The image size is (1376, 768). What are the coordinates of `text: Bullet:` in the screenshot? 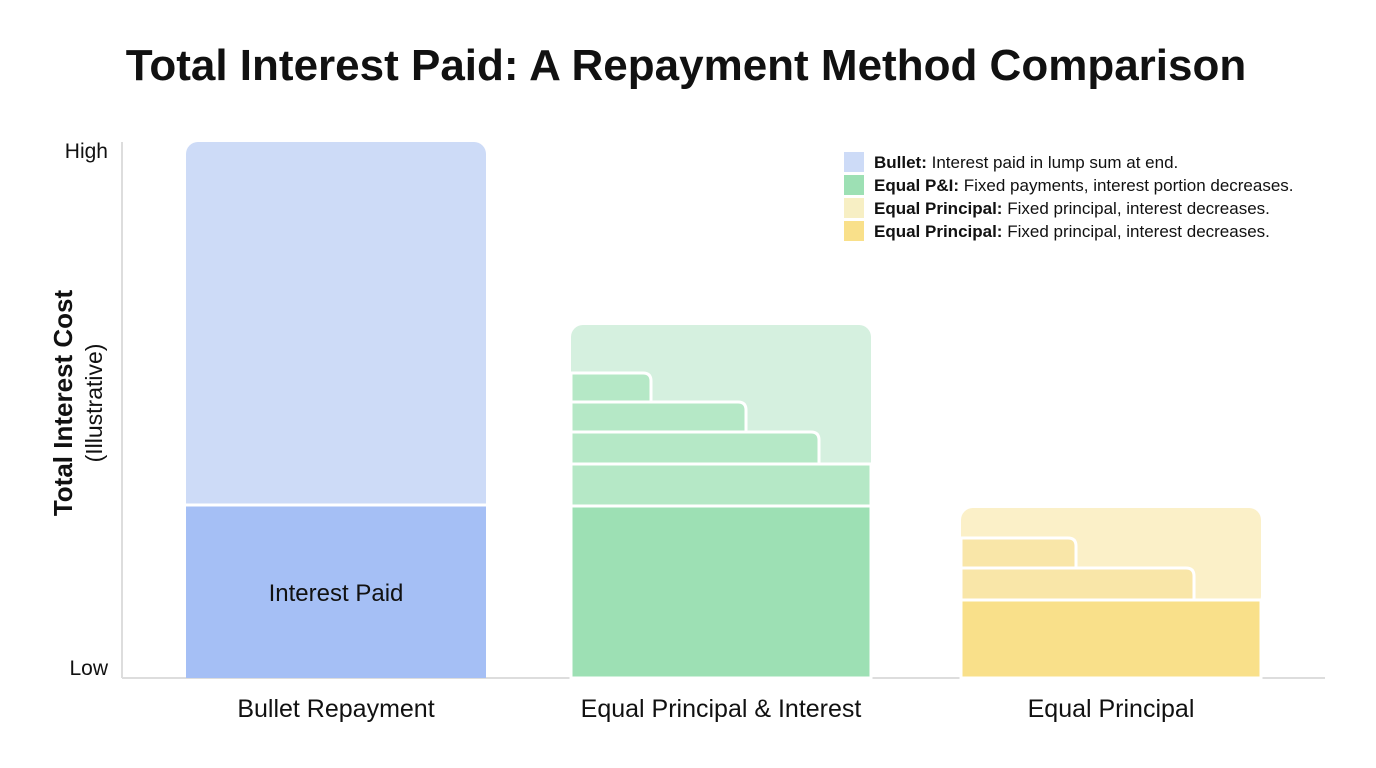 It's located at (900, 162).